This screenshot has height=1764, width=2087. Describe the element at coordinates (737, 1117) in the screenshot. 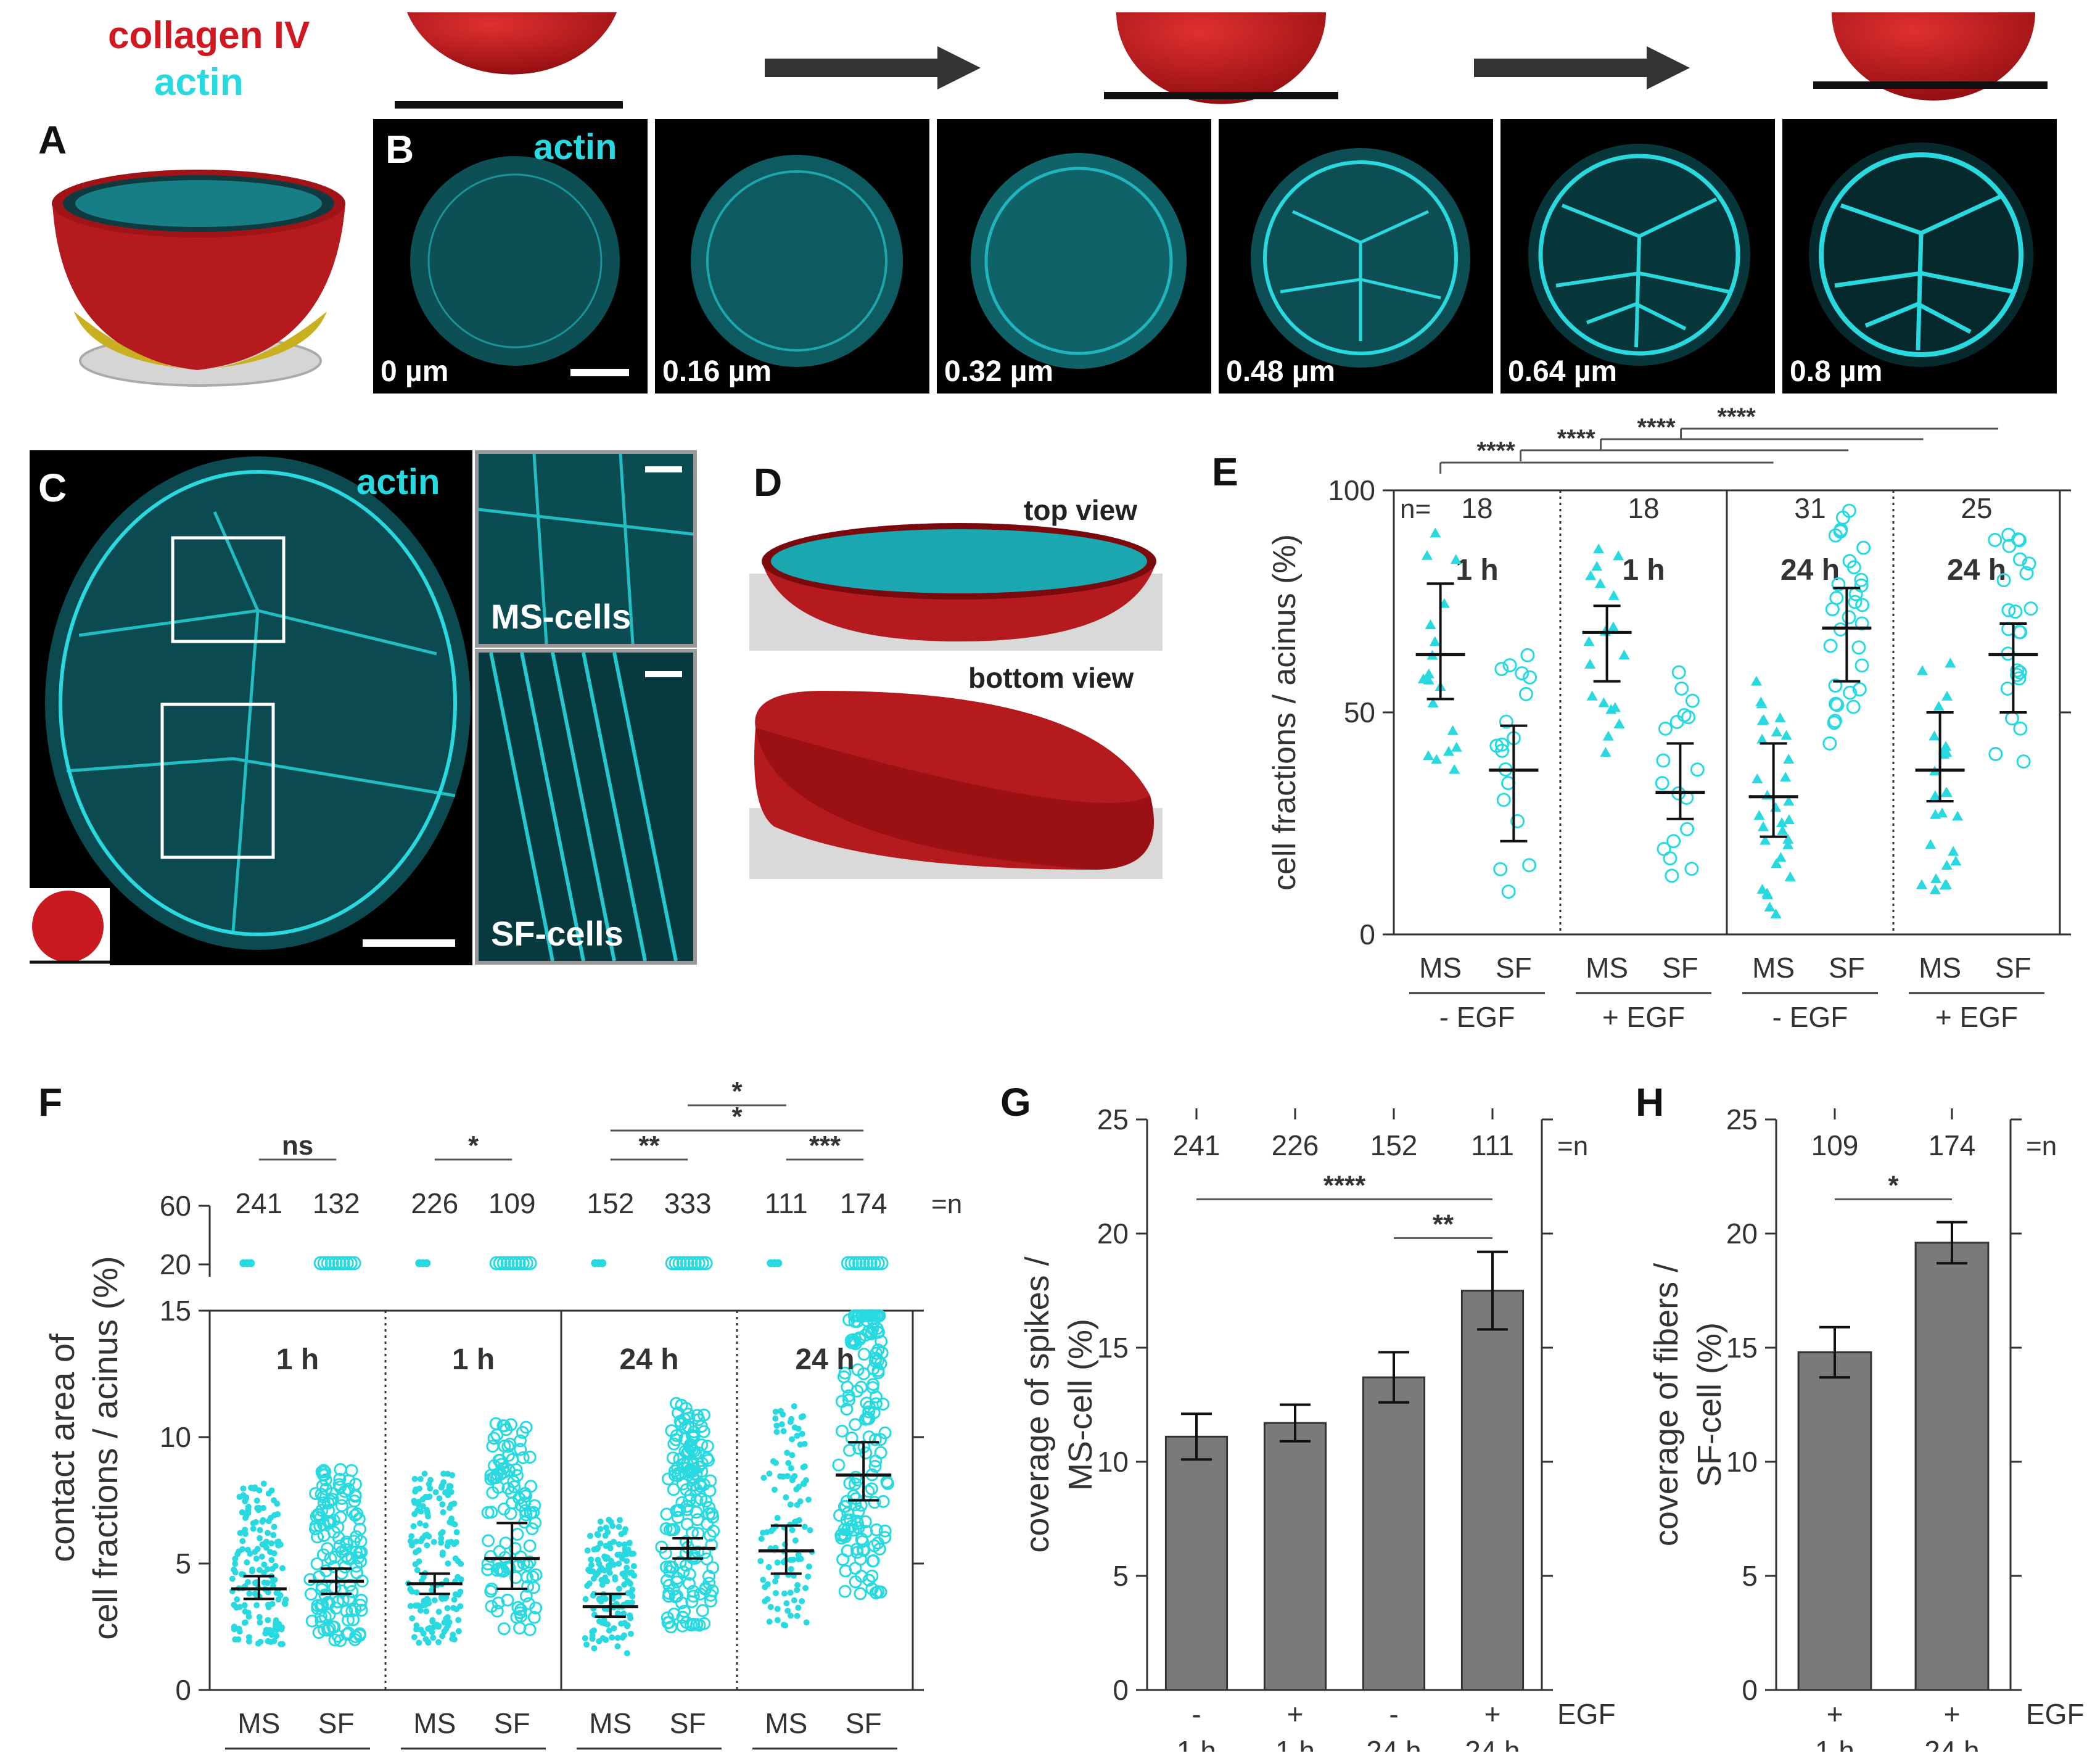

I see `significance-label: *` at that location.